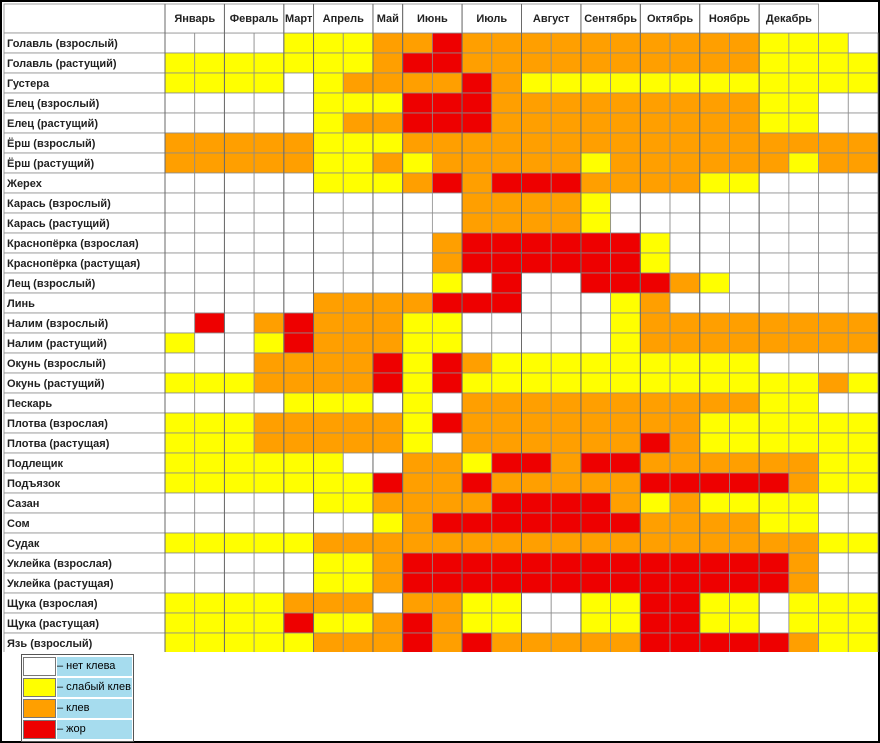 The width and height of the screenshot is (880, 743). What do you see at coordinates (23, 504) in the screenshot?
I see `fish-label: Сазан` at bounding box center [23, 504].